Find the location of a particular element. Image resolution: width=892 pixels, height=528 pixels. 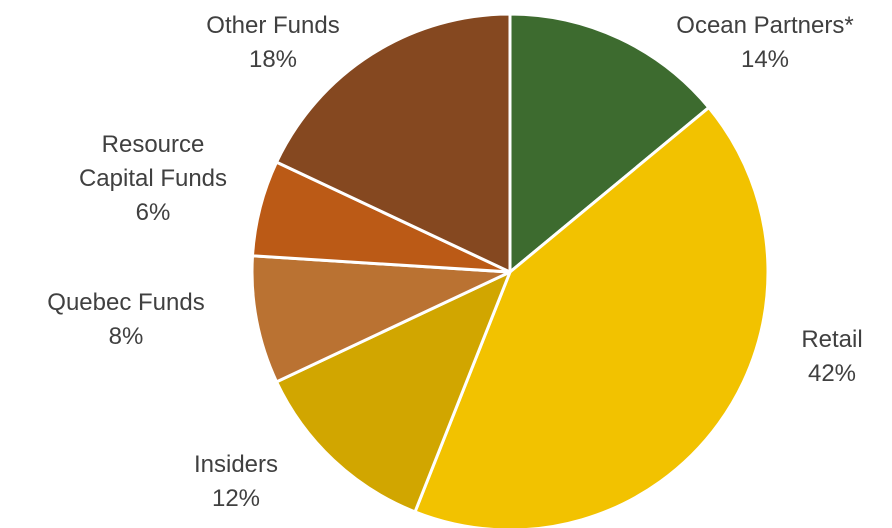

pie-slice-label: Quebec Funds 8% is located at coordinates (125, 319).